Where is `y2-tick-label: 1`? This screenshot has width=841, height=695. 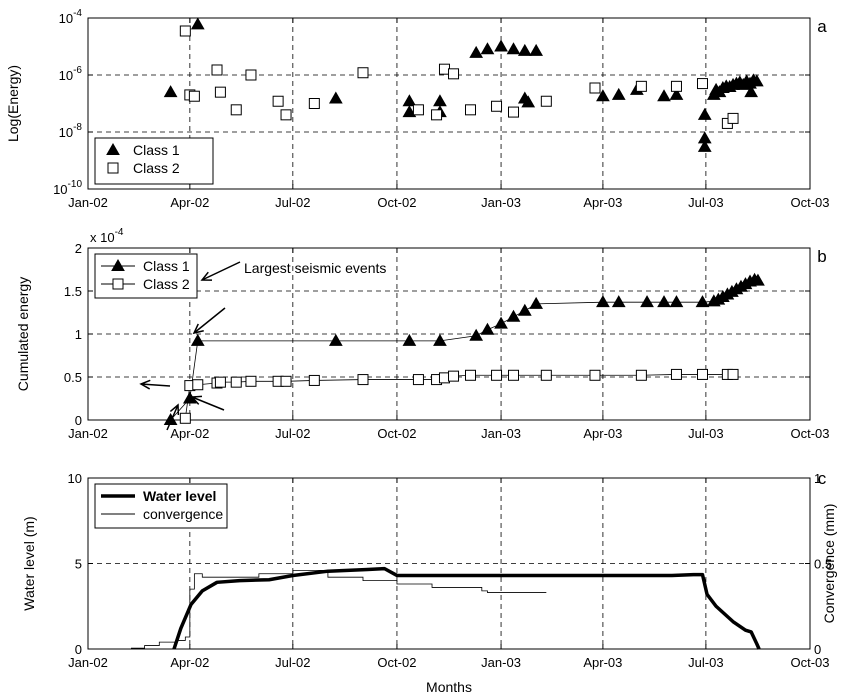 y2-tick-label: 1 is located at coordinates (817, 478).